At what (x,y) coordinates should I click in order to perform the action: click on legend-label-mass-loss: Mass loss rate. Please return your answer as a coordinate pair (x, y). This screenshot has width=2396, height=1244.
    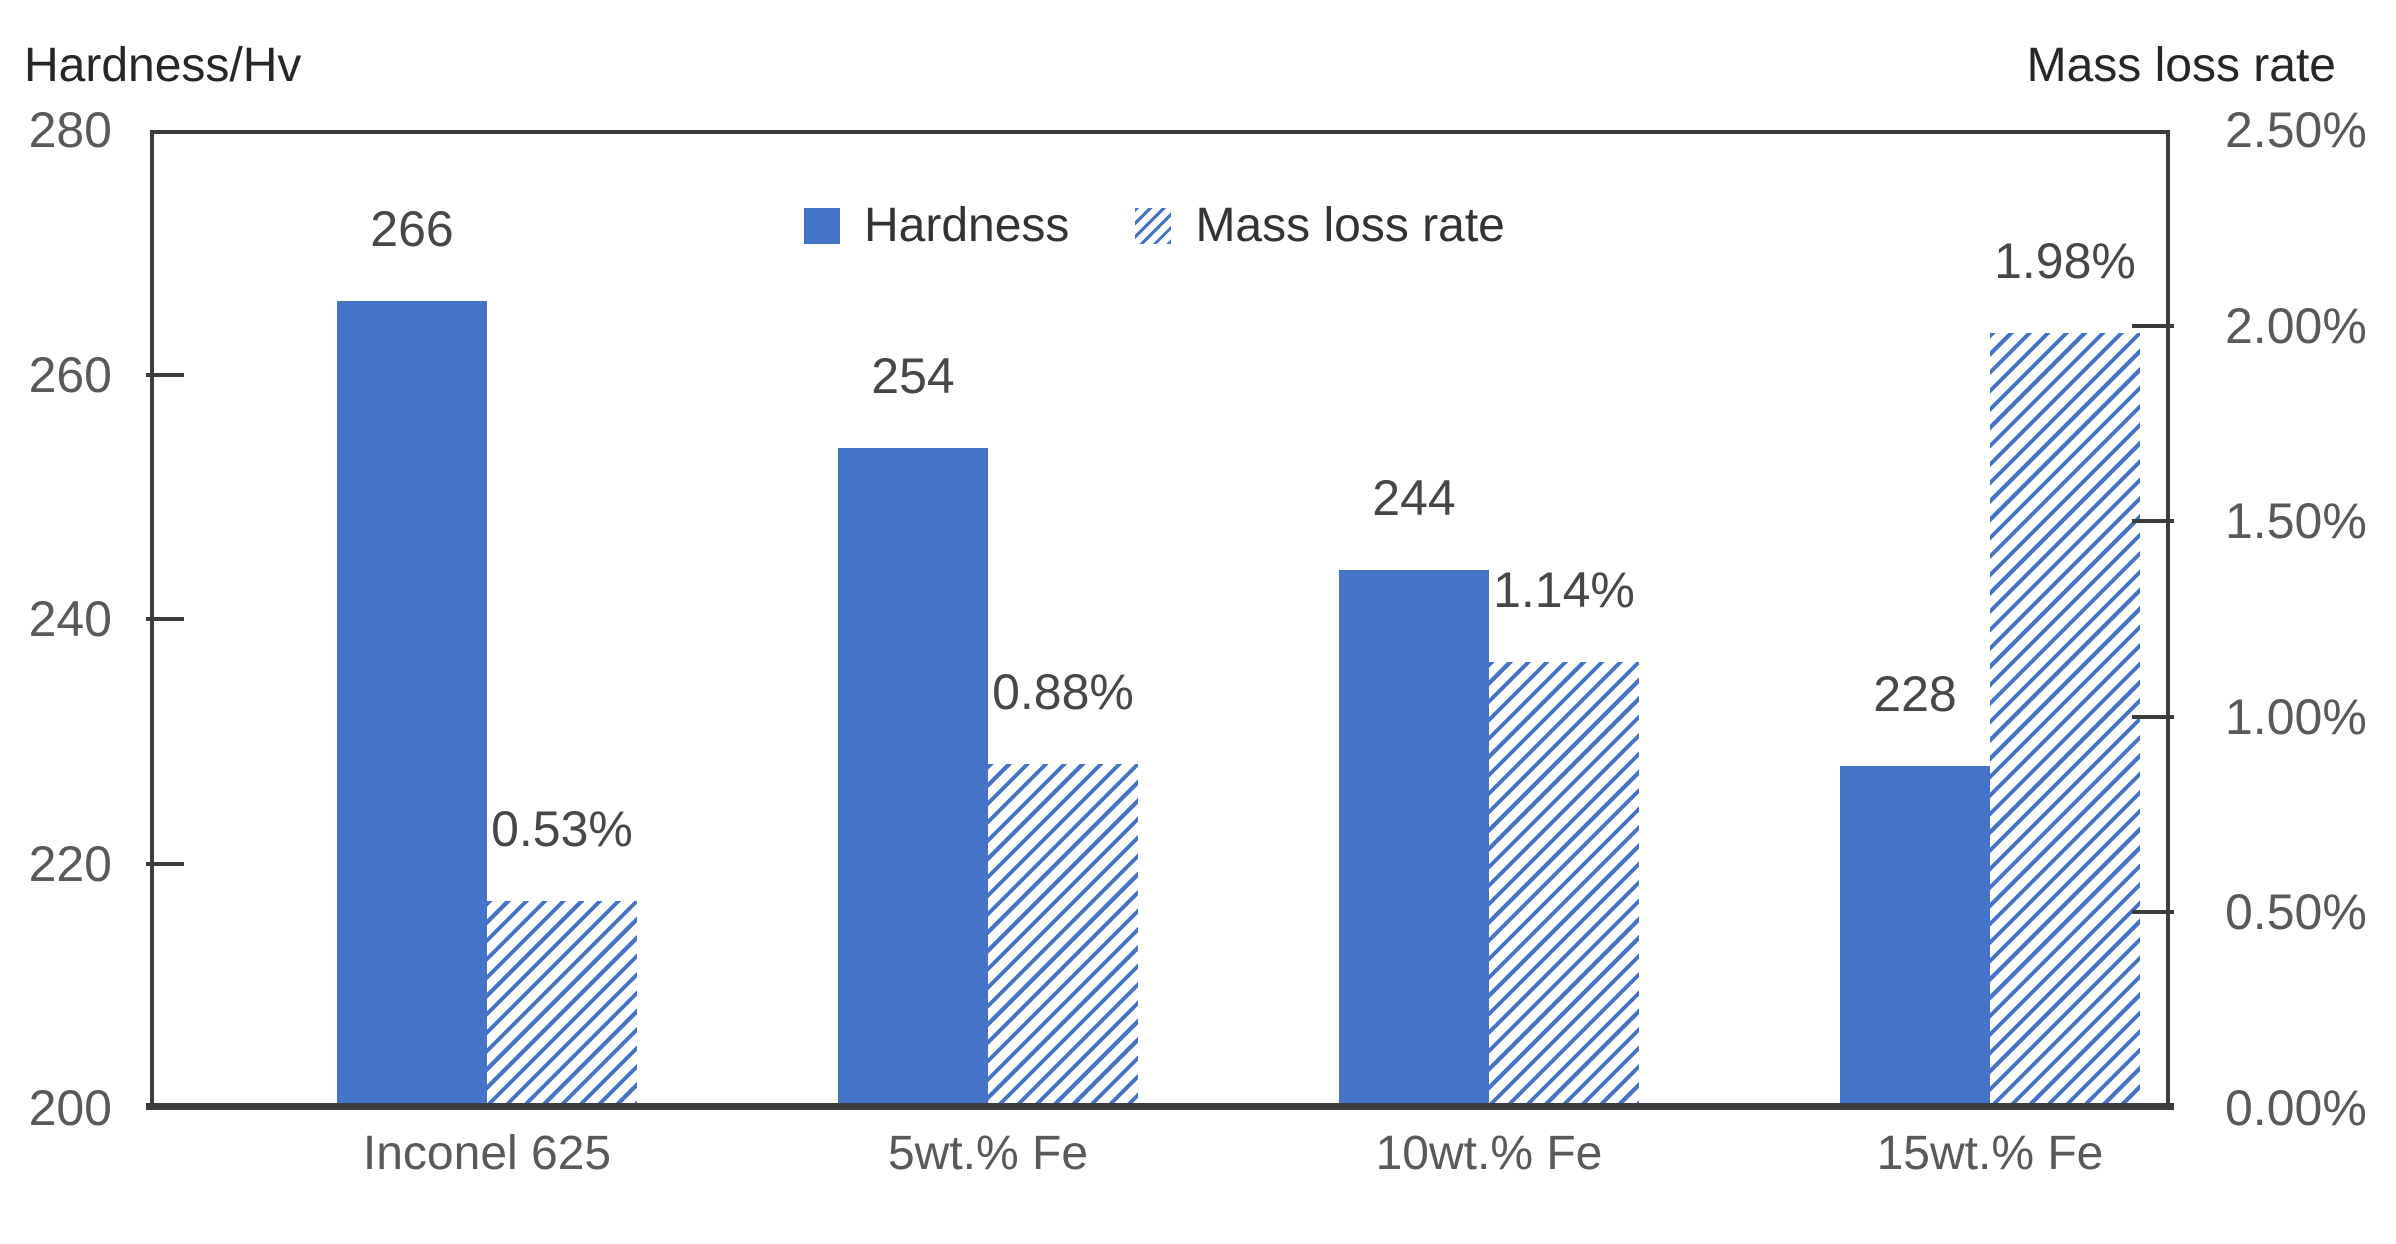
    Looking at the image, I should click on (1350, 225).